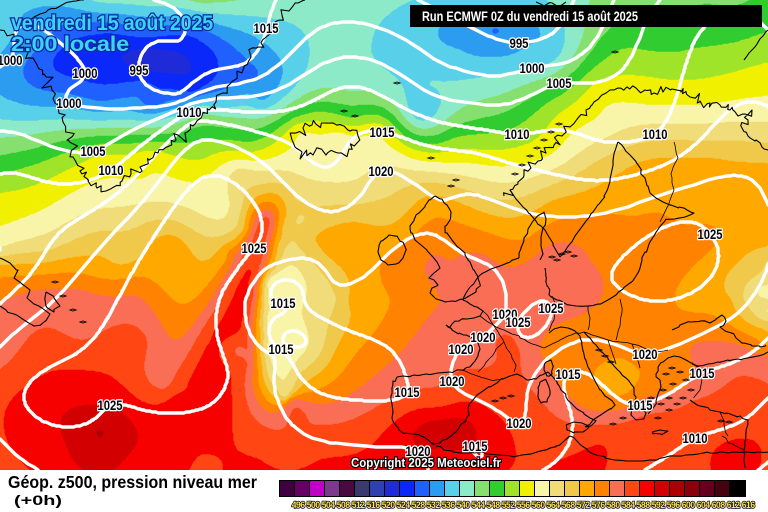 This screenshot has width=768, height=512. Describe the element at coordinates (523, 505) in the screenshot. I see `svg-text: 556` at that location.